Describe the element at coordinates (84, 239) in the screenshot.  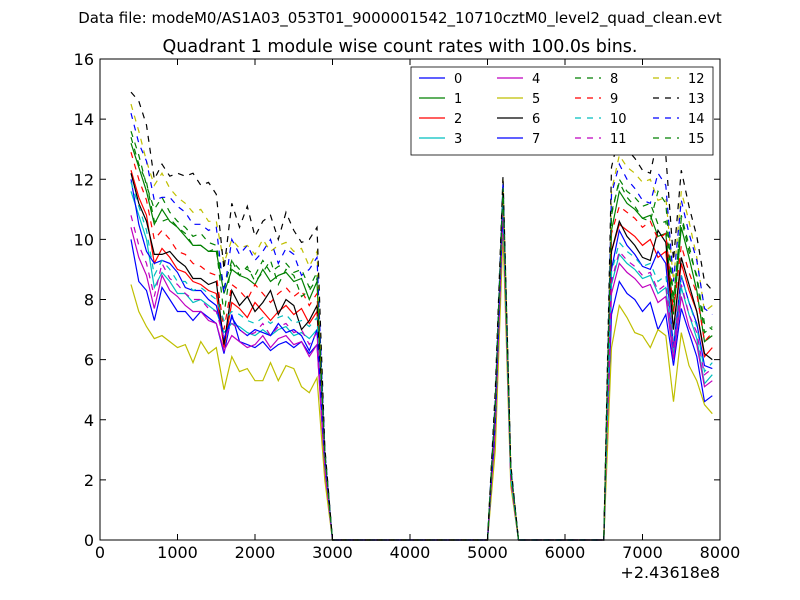
I see `y-tick-label: 10` at that location.